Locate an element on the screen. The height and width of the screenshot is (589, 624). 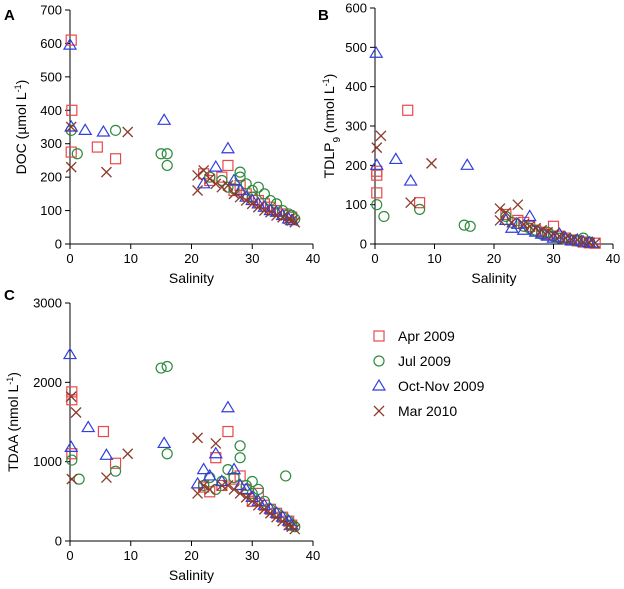
legend-item: Apr 2009 is located at coordinates (414, 336).